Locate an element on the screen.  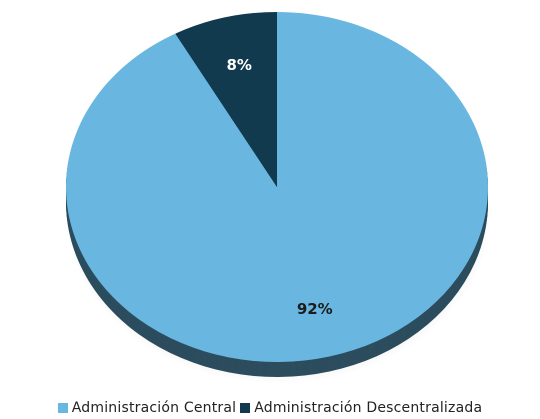
pie-labels: 92% 8% is located at coordinates (279, 187).